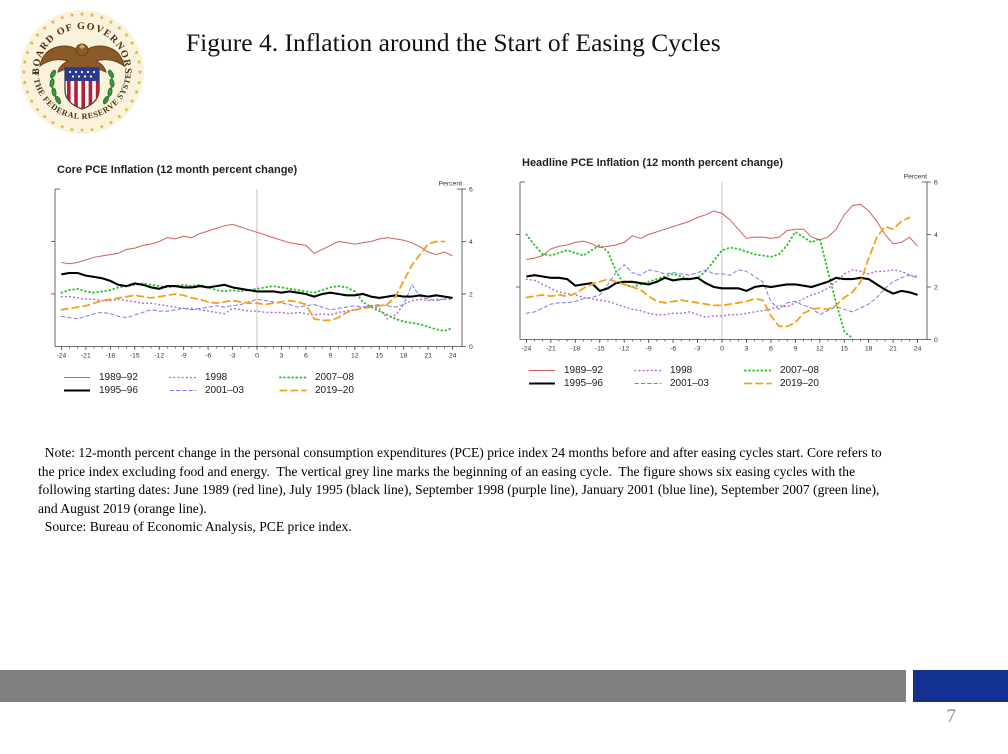 The width and height of the screenshot is (1008, 754). What do you see at coordinates (86, 356) in the screenshot?
I see `svg-text: -21` at bounding box center [86, 356].